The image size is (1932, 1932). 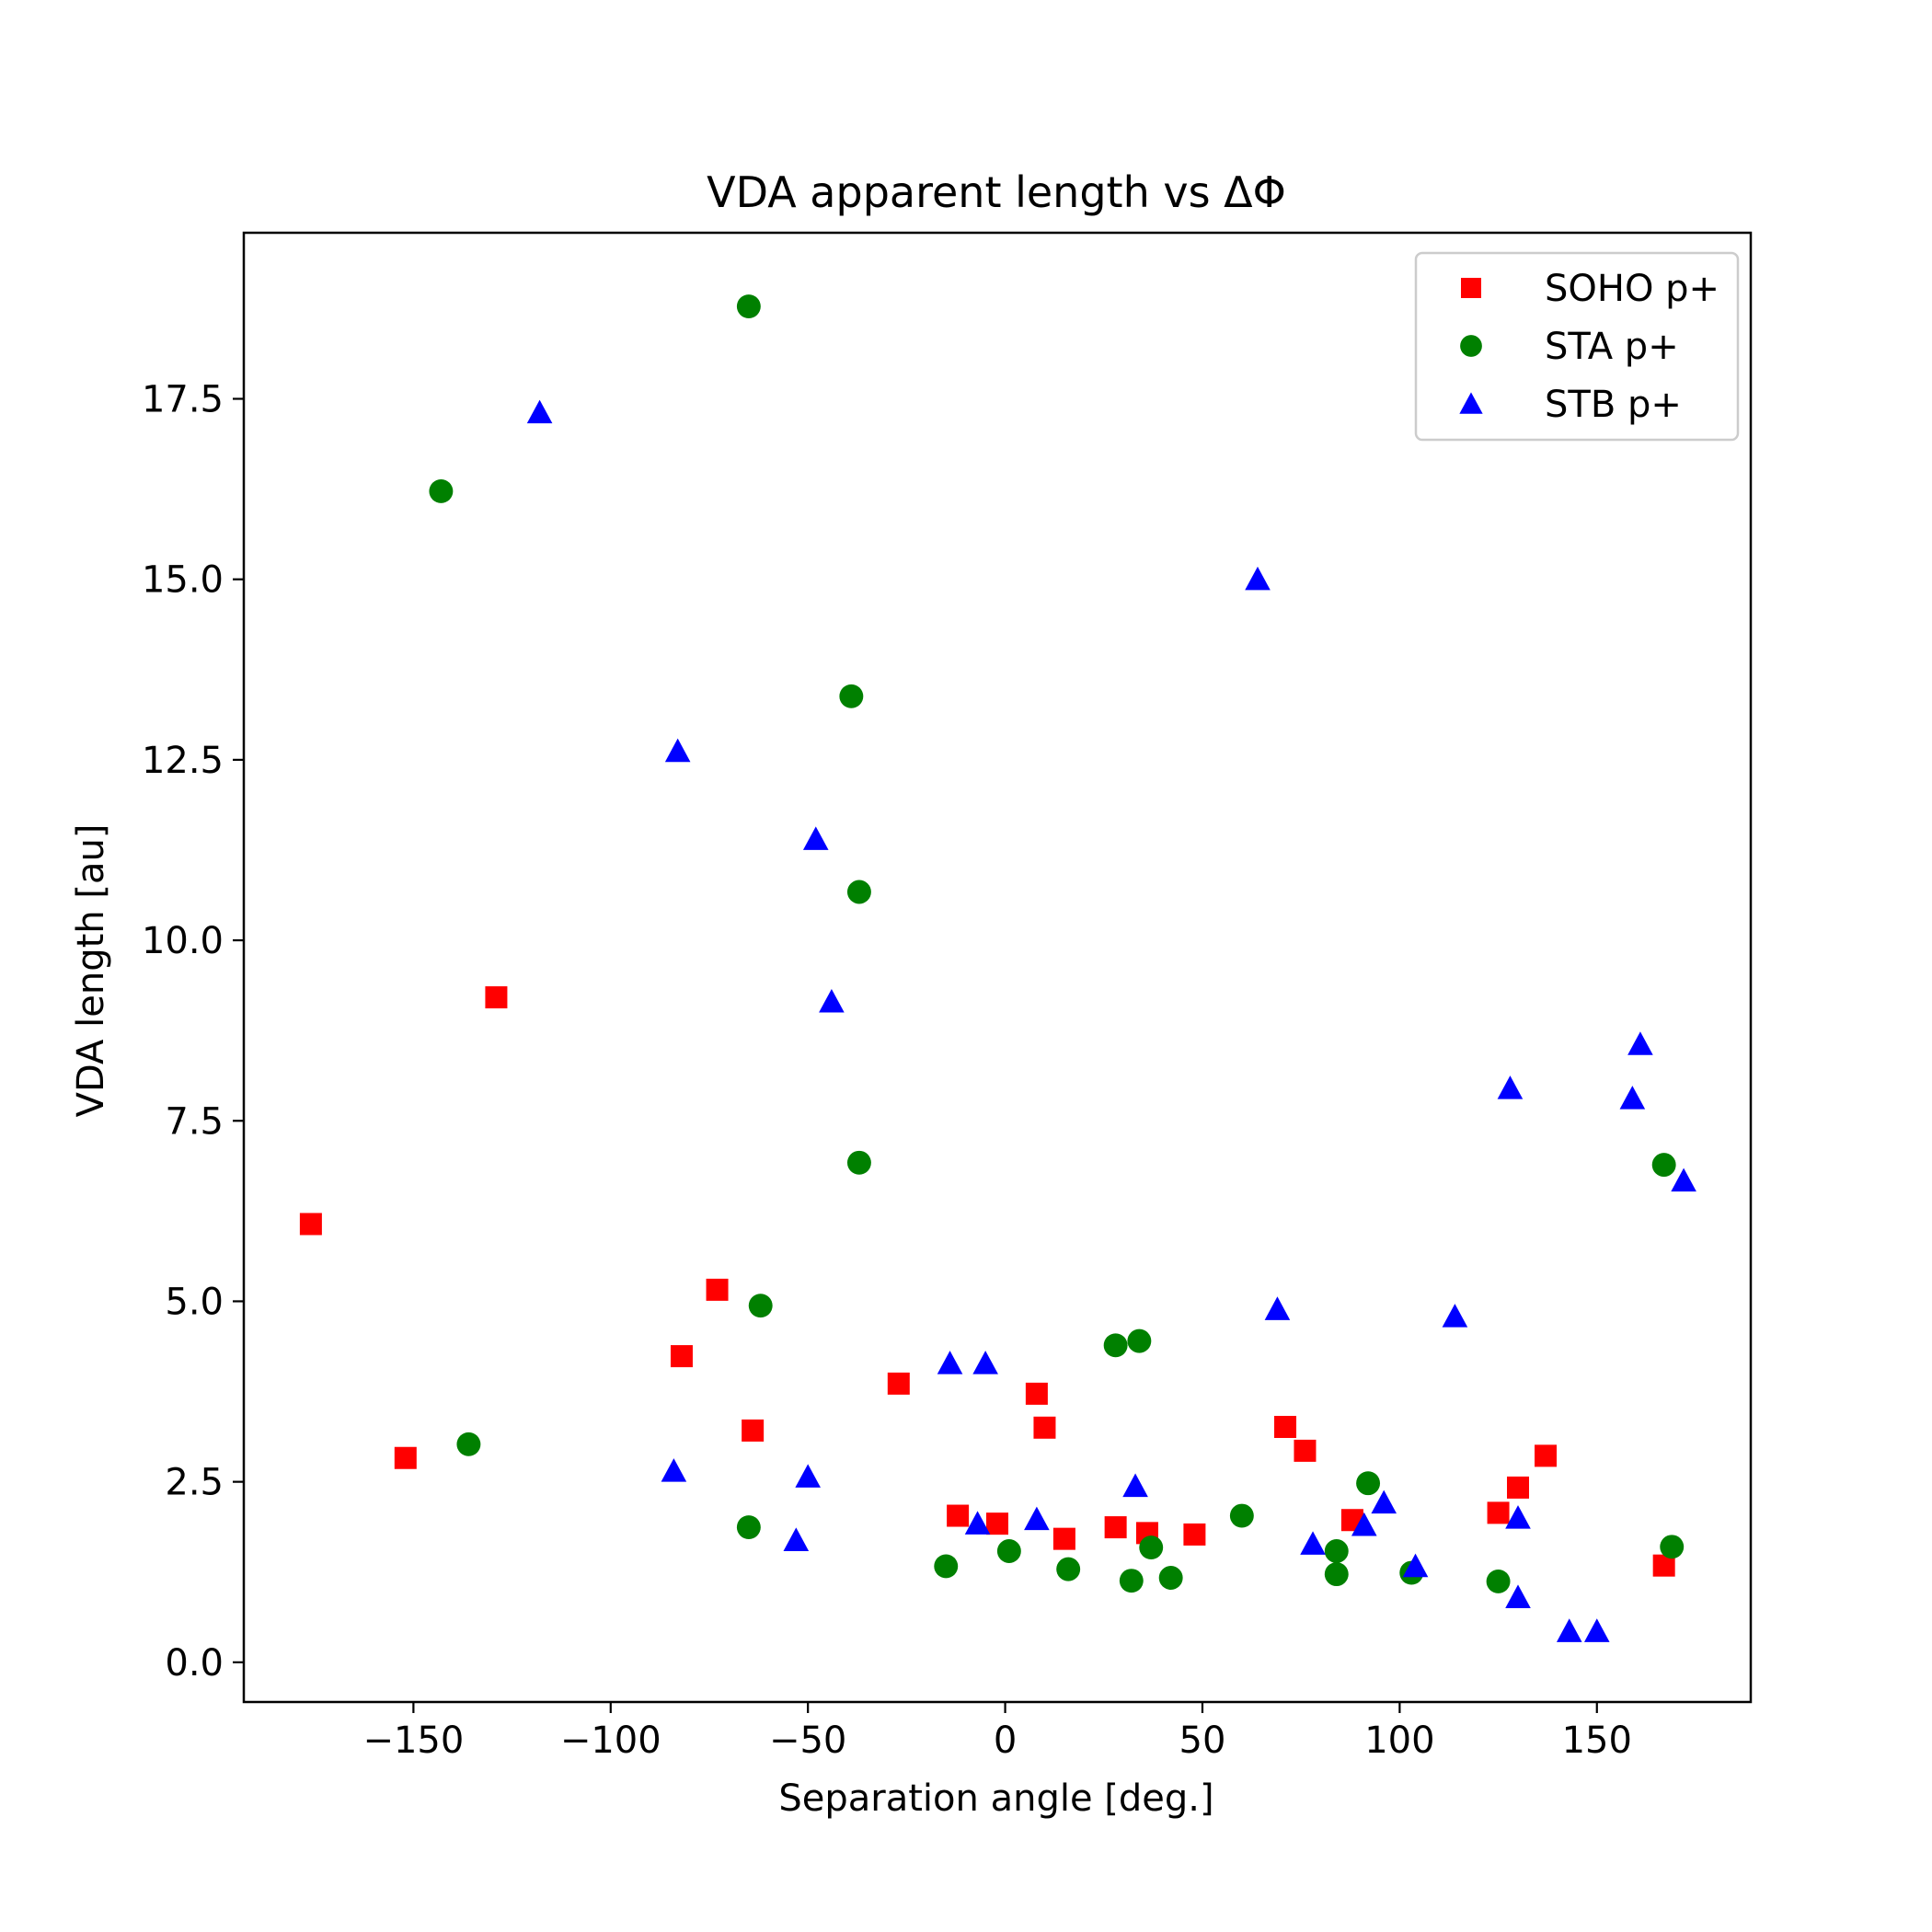 What do you see at coordinates (183, 399) in the screenshot?
I see `y-tick-label: 17.5` at bounding box center [183, 399].